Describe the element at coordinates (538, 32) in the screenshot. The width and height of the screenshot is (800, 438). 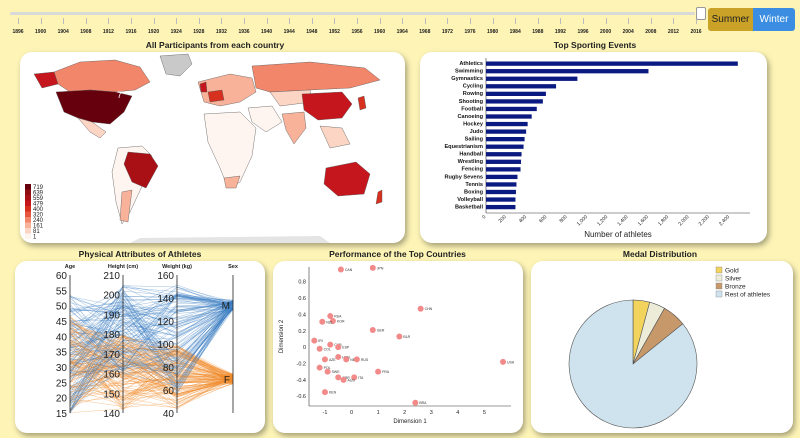
I see `timeline-year-label: 1988` at that location.